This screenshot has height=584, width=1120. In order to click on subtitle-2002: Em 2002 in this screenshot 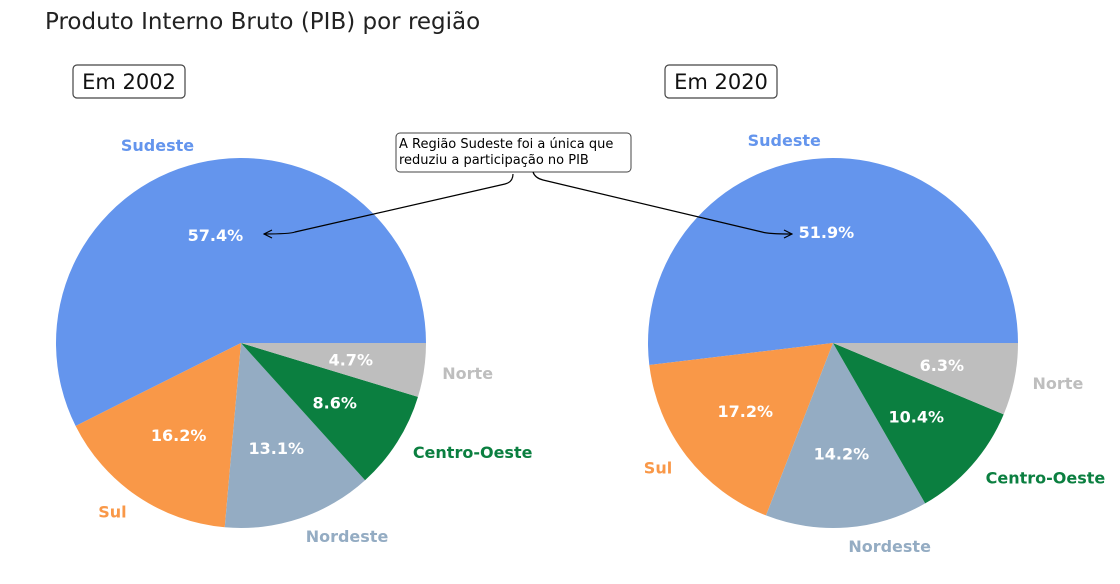, I will do `click(129, 82)`.